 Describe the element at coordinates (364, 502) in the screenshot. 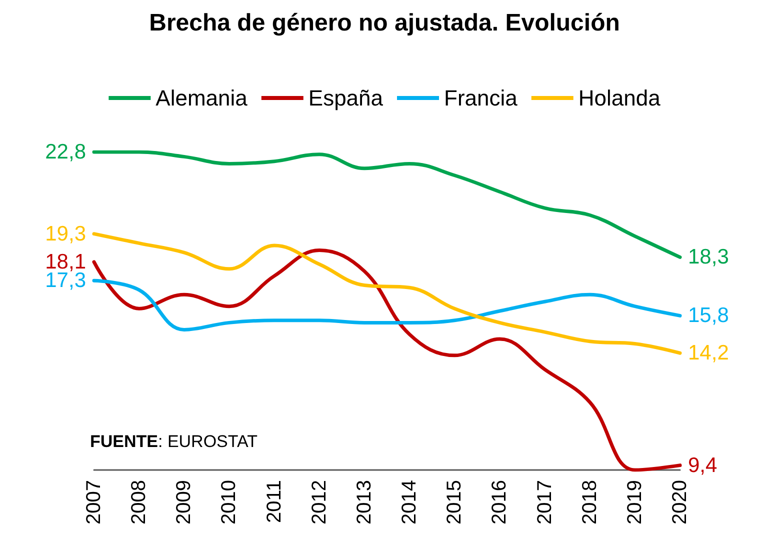

I see `x-tick-label: 2013` at that location.